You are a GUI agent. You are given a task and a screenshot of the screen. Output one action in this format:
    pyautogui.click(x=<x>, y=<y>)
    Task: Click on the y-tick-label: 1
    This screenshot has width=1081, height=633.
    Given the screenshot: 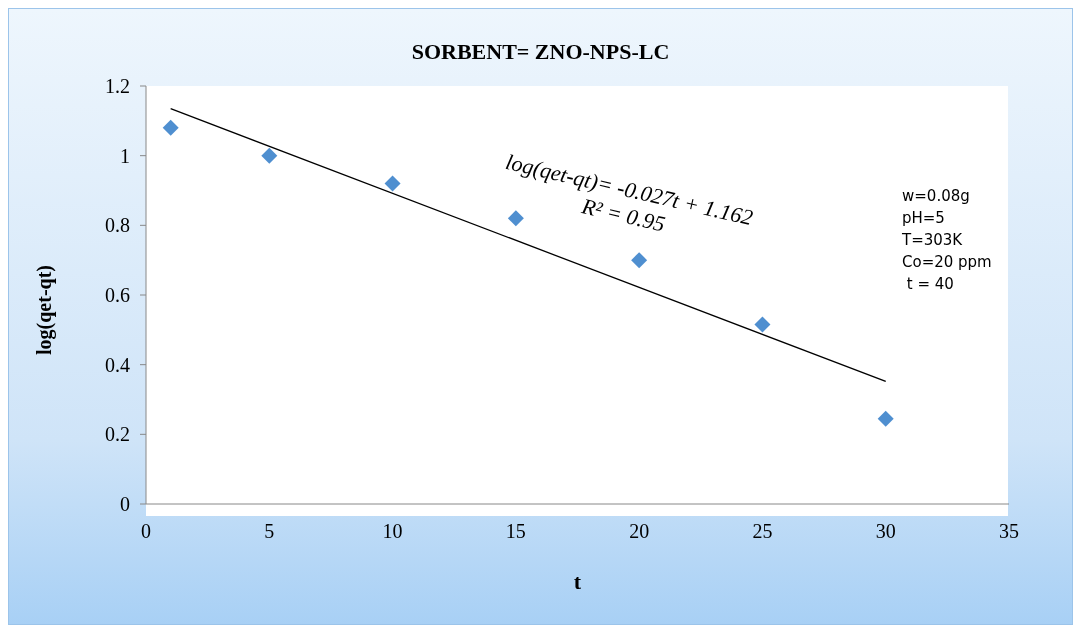 What is the action you would take?
    pyautogui.click(x=125, y=155)
    